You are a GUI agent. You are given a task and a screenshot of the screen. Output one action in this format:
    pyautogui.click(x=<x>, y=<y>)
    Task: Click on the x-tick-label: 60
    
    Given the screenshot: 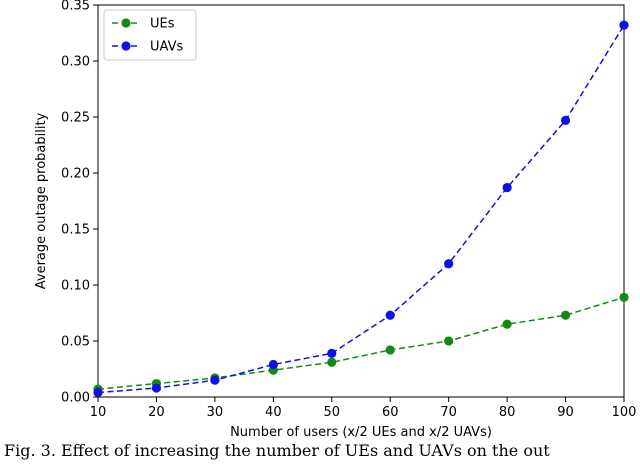 What is the action you would take?
    pyautogui.click(x=390, y=412)
    